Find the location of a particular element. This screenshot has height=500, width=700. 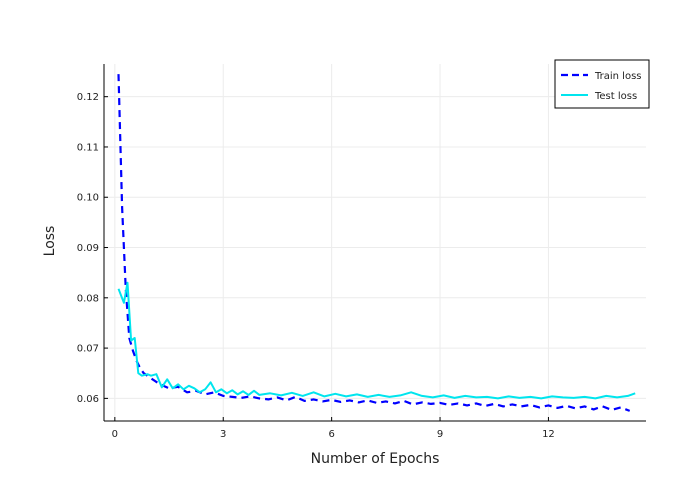

y-tick-label-4: 0.10 is located at coordinates (88, 198).